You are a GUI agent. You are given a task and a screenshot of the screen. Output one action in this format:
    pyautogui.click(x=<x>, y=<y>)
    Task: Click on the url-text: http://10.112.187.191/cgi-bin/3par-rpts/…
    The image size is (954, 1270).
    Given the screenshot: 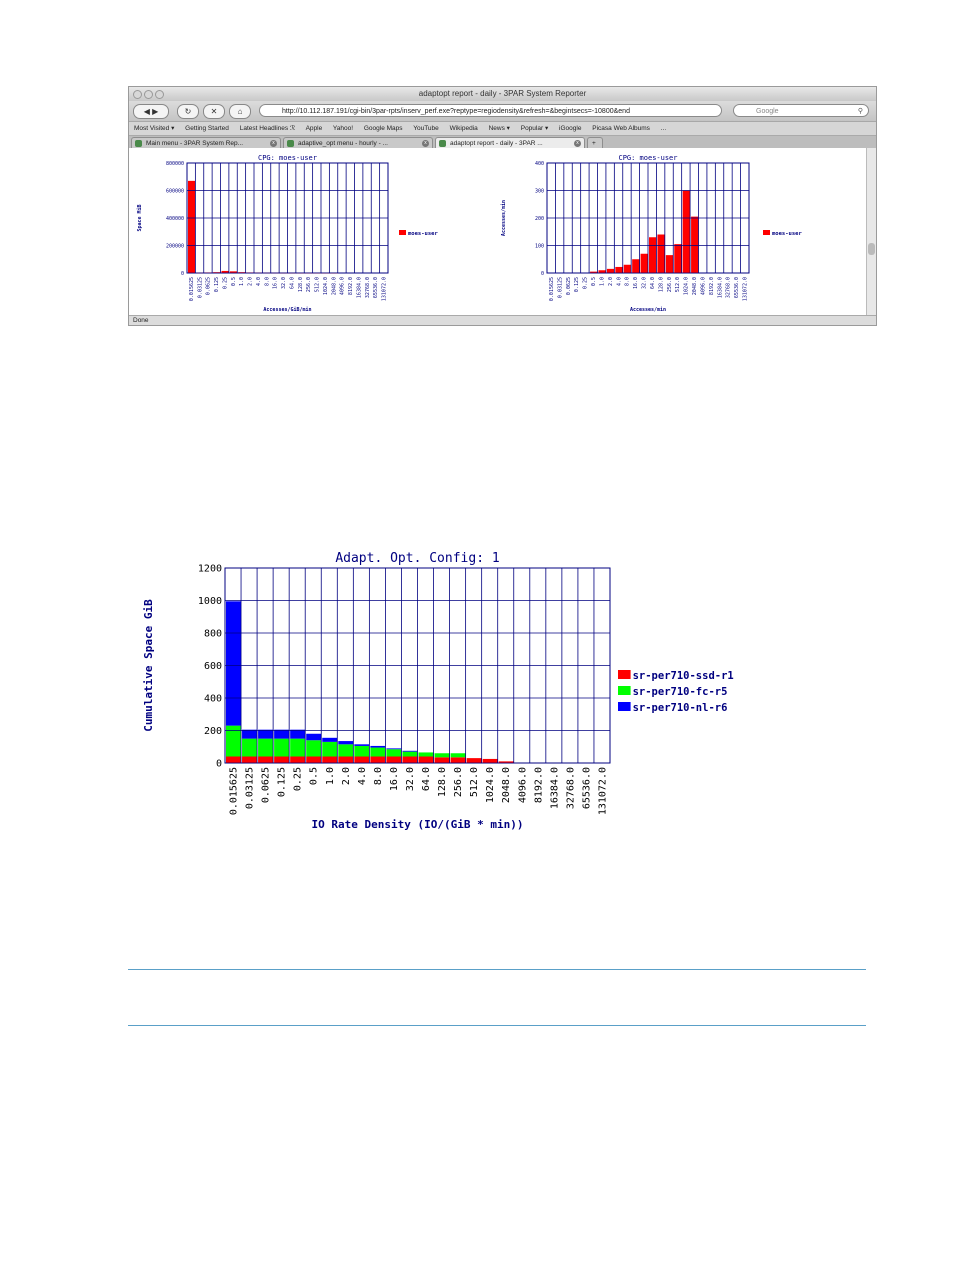 What is the action you would take?
    pyautogui.click(x=456, y=111)
    